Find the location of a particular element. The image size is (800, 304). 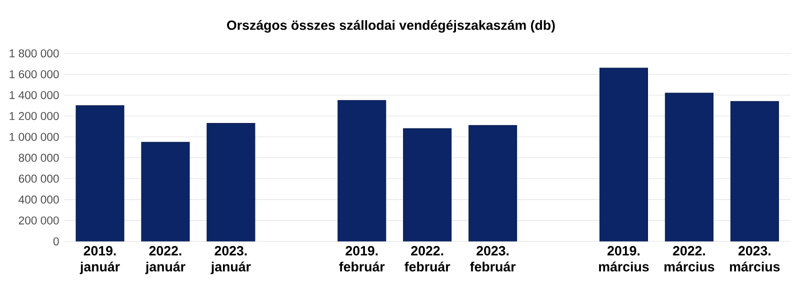

x-tick-label: 2019. február is located at coordinates (362, 259).